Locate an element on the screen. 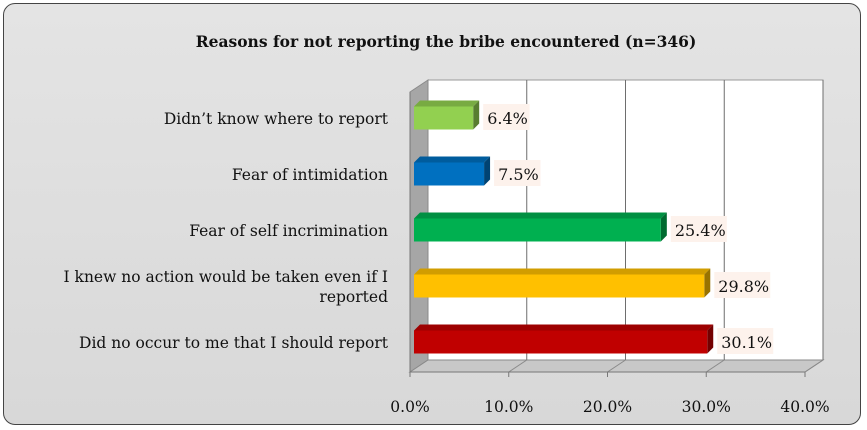 This screenshot has height=430, width=867. data-label: 7.5% is located at coordinates (518, 174).